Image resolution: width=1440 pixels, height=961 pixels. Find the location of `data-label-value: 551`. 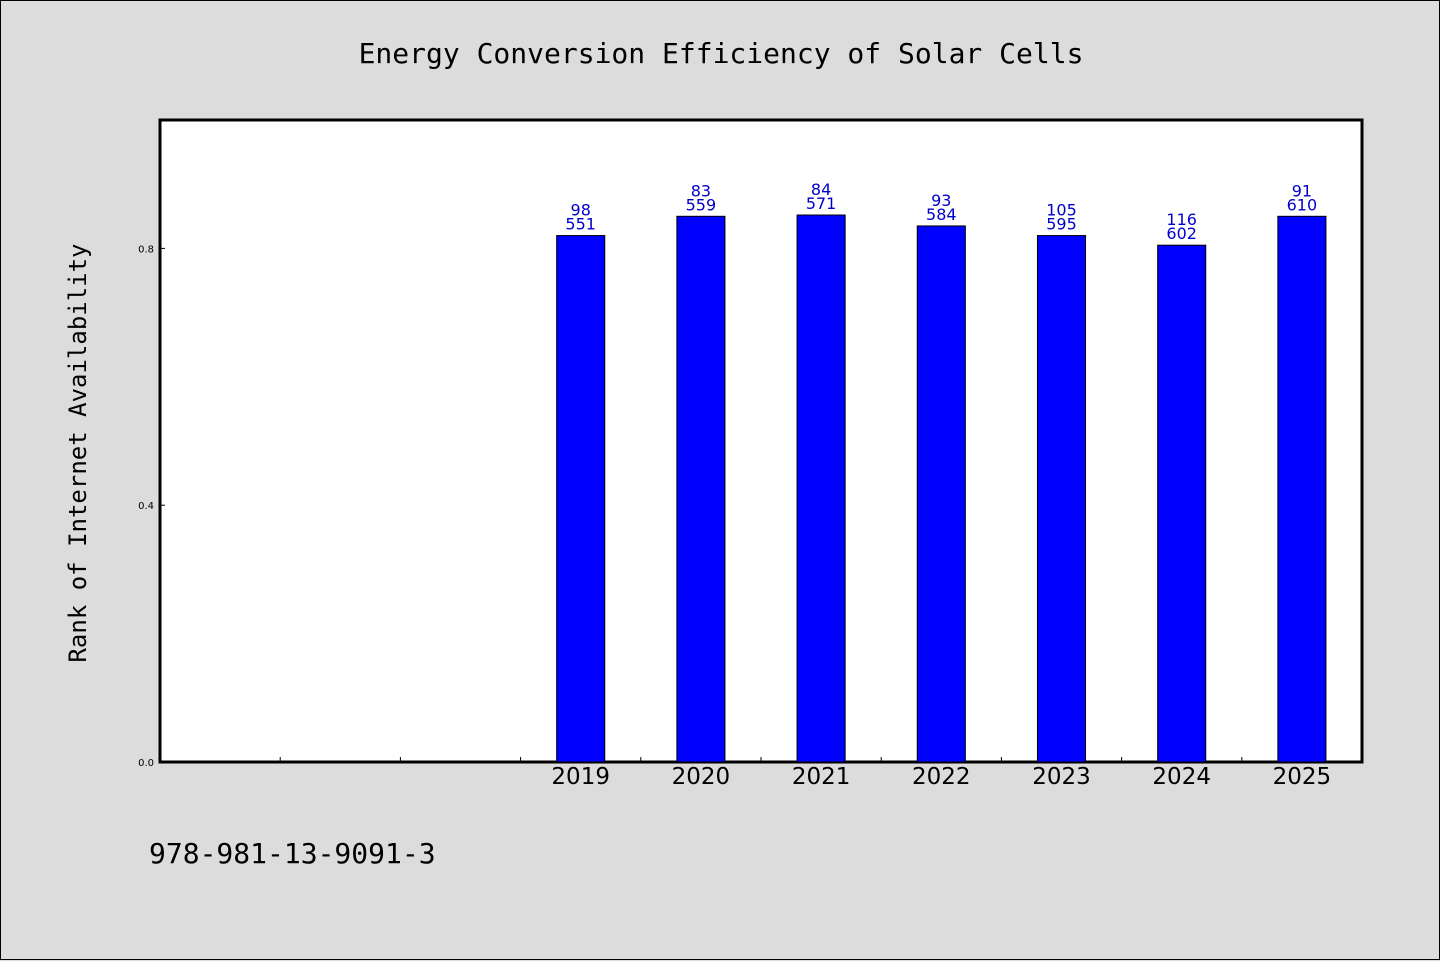

data-label-value: 551 is located at coordinates (580, 224).